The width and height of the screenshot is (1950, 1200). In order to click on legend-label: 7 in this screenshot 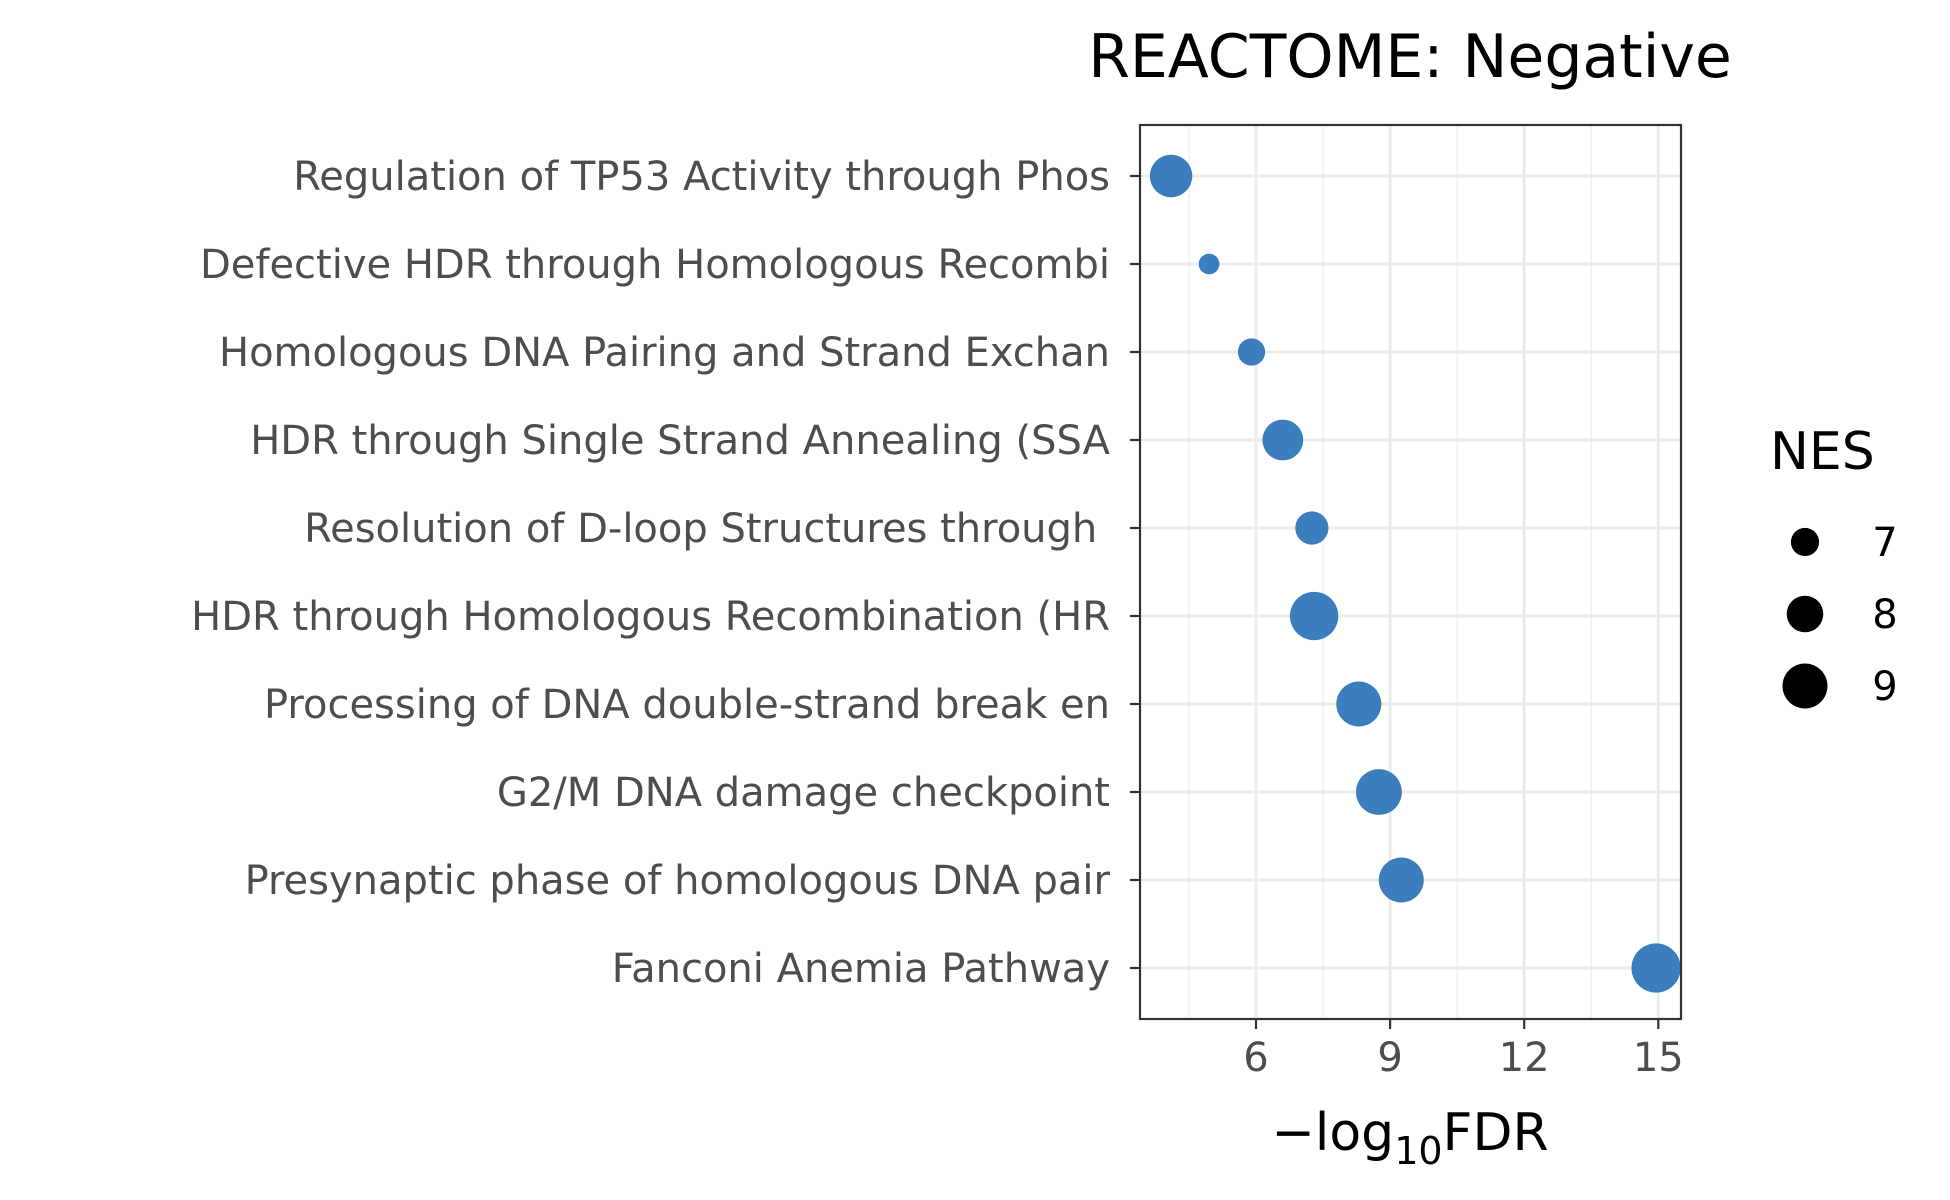, I will do `click(1884, 543)`.